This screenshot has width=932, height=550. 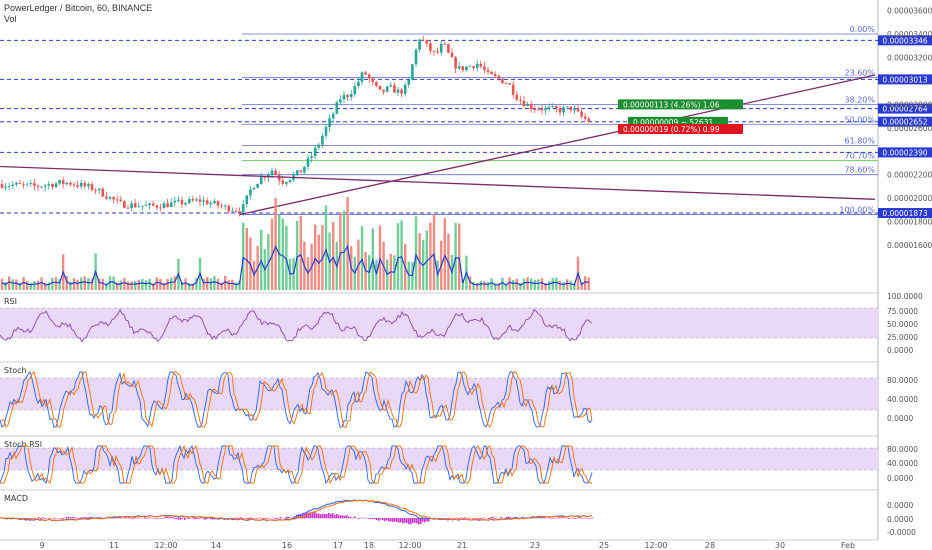 What do you see at coordinates (710, 545) in the screenshot?
I see `time-axis-tick: 28` at bounding box center [710, 545].